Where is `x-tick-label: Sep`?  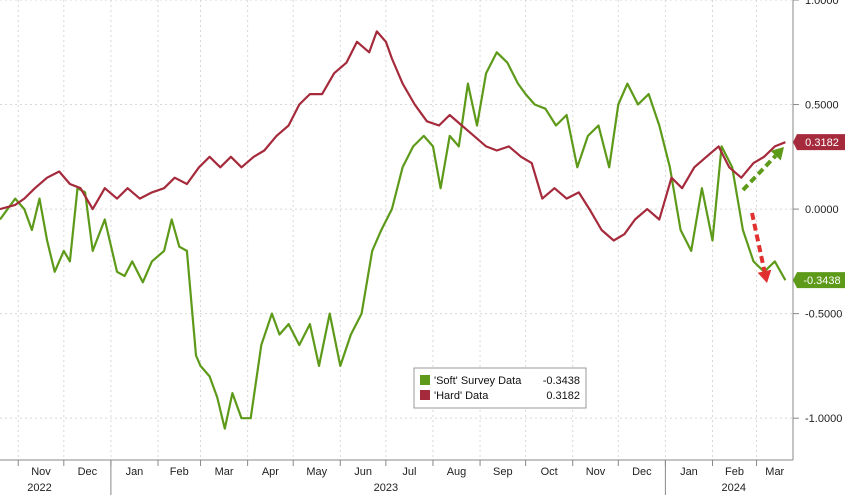 x-tick-label: Sep is located at coordinates (503, 472).